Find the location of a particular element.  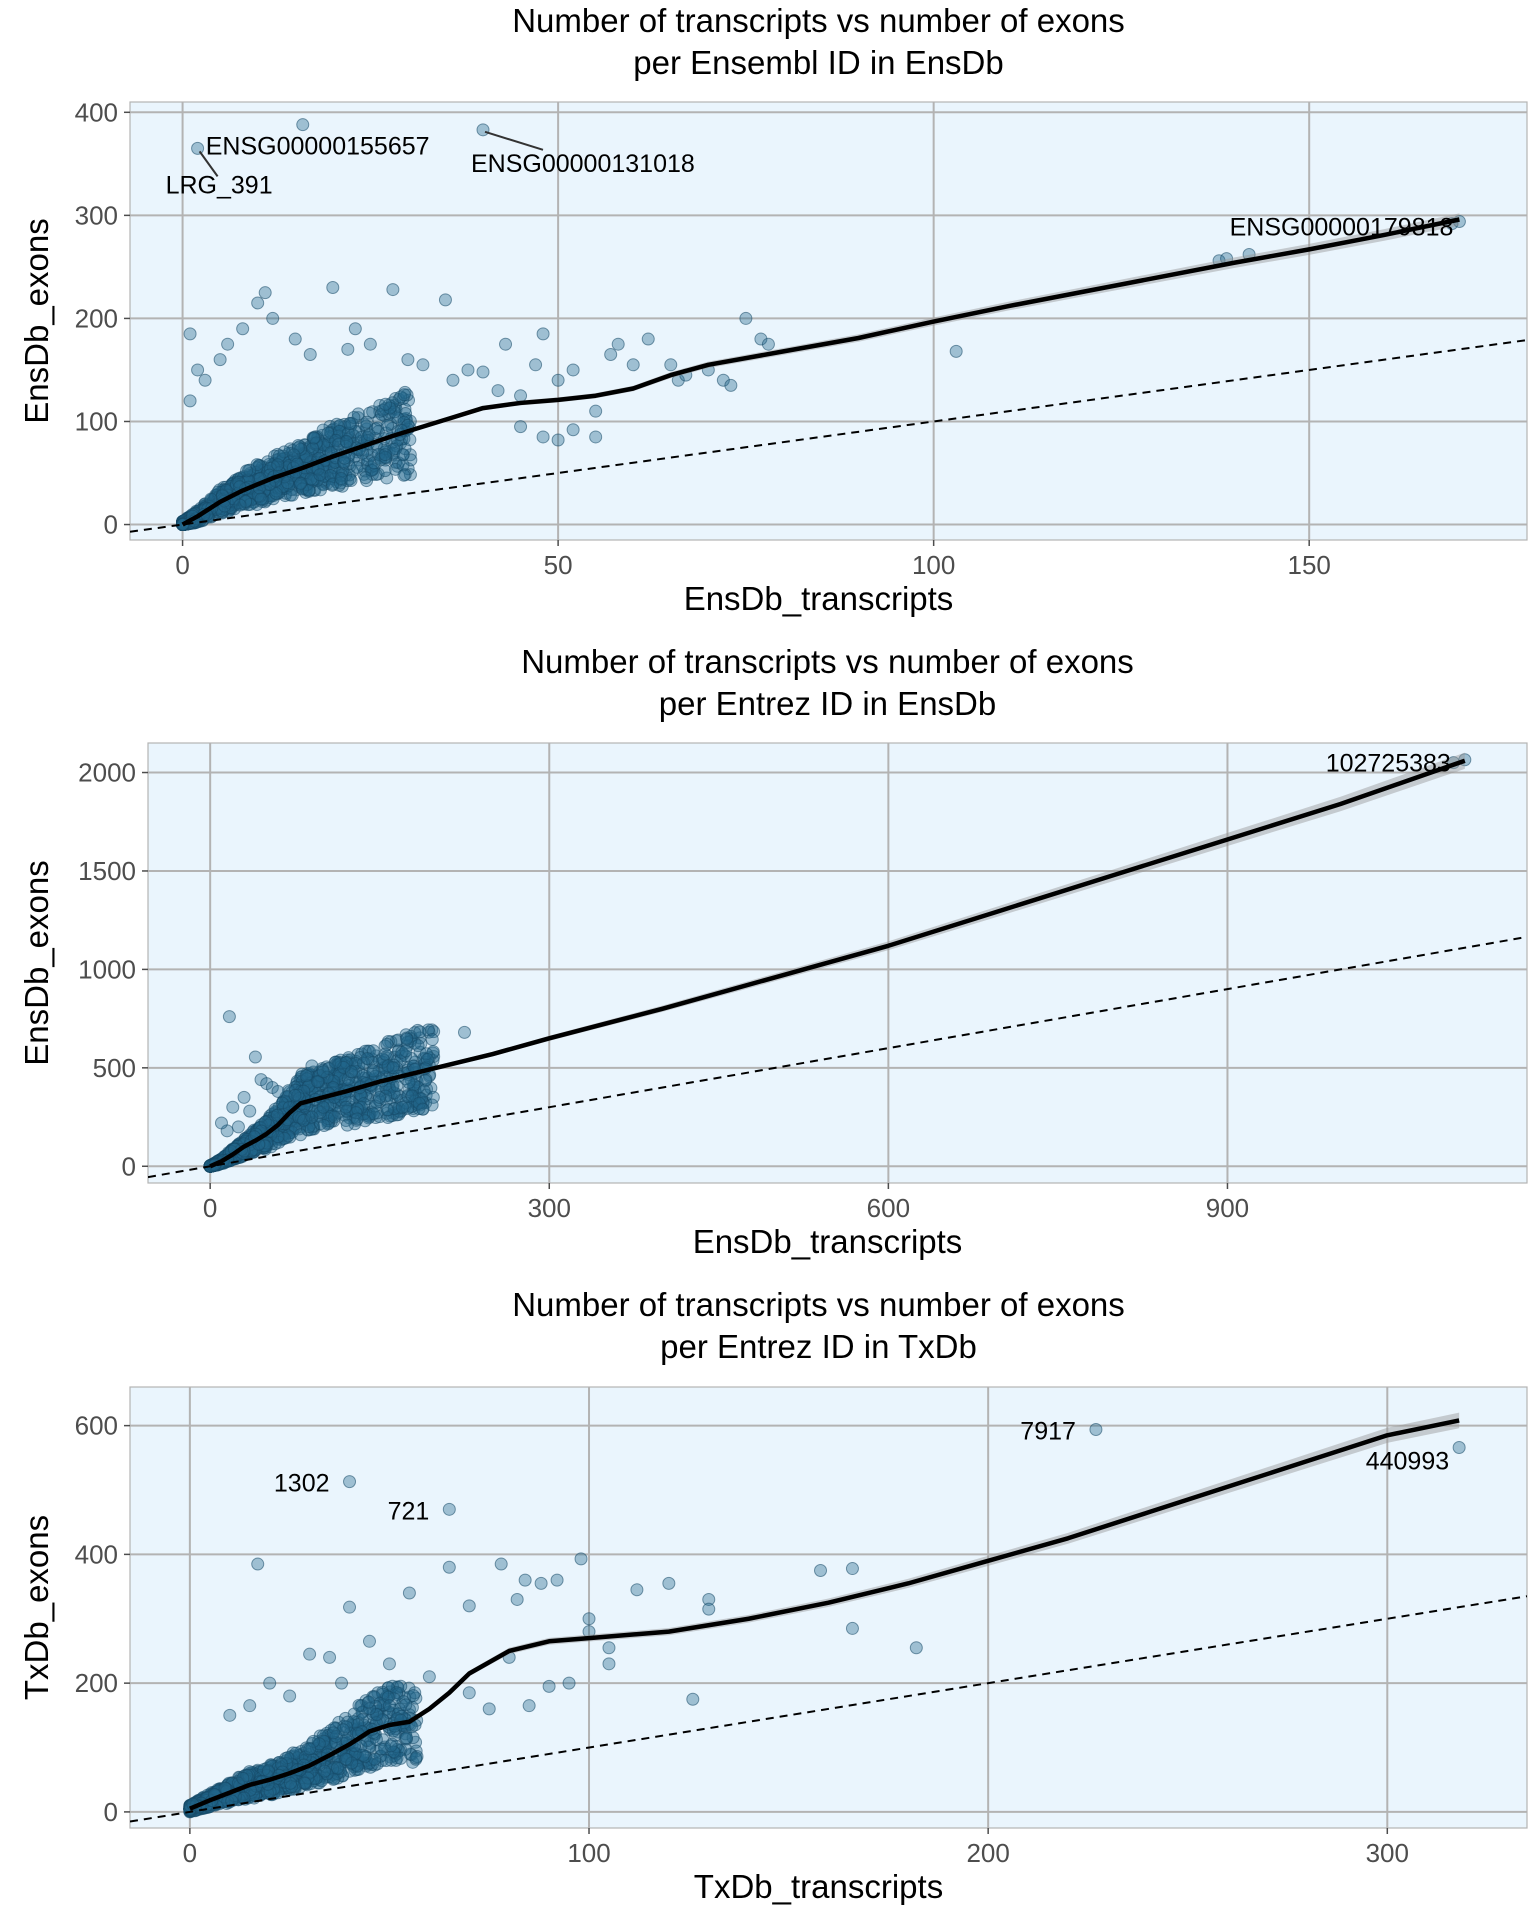

point-label: 440993 is located at coordinates (1407, 1462).